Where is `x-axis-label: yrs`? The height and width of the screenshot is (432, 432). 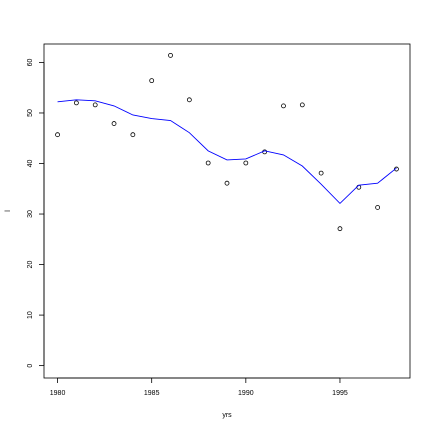 x-axis-label: yrs is located at coordinates (227, 415).